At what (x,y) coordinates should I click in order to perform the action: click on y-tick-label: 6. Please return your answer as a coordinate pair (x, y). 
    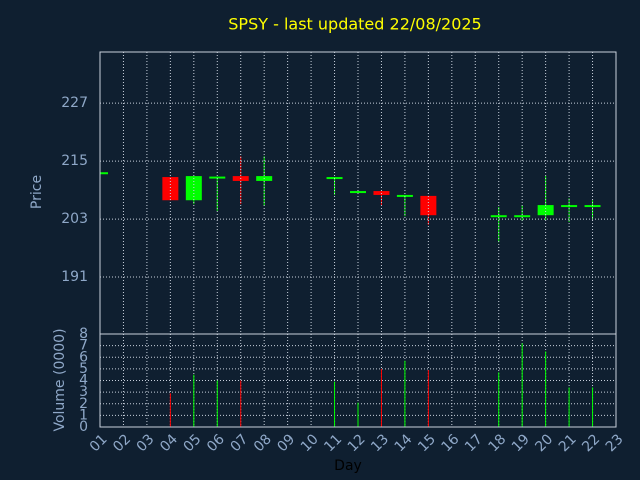
    Looking at the image, I should click on (83, 357).